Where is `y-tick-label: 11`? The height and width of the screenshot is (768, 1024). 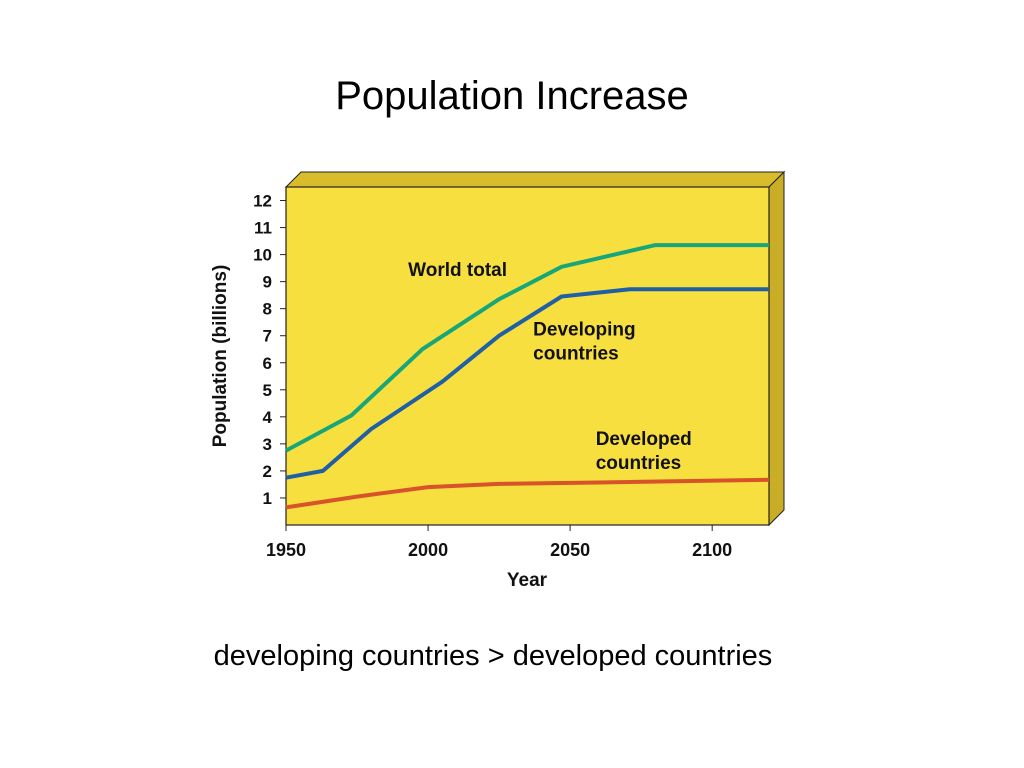 y-tick-label: 11 is located at coordinates (263, 228).